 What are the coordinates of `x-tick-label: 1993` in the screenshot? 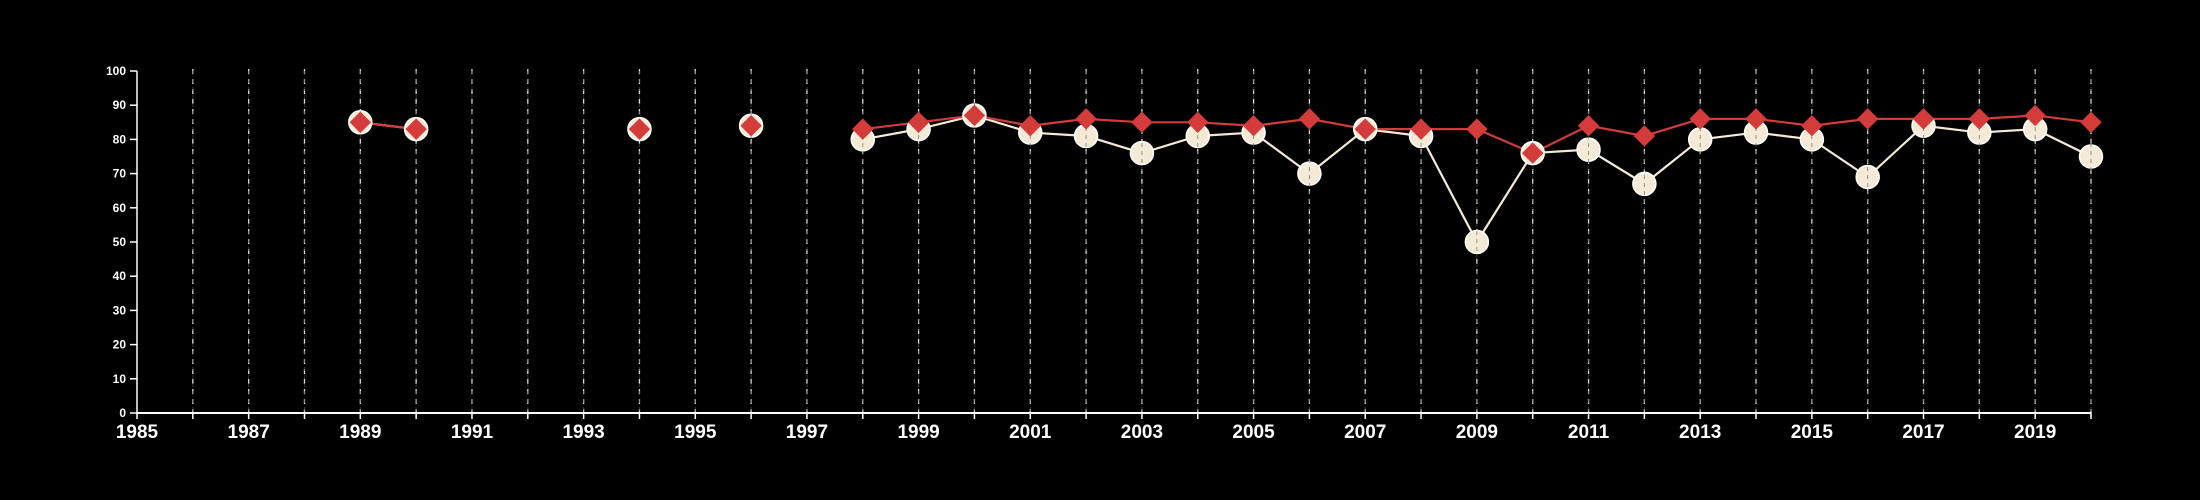 It's located at (583, 432).